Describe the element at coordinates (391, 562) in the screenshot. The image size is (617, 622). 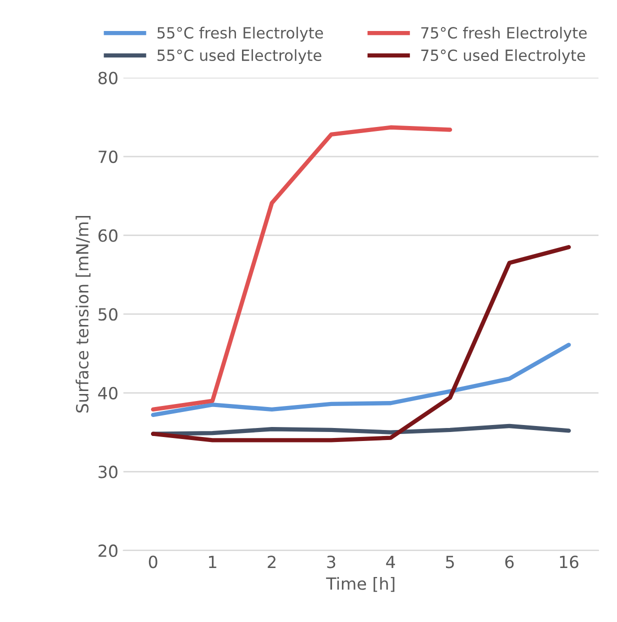
I see `x-tick-label: 4` at that location.